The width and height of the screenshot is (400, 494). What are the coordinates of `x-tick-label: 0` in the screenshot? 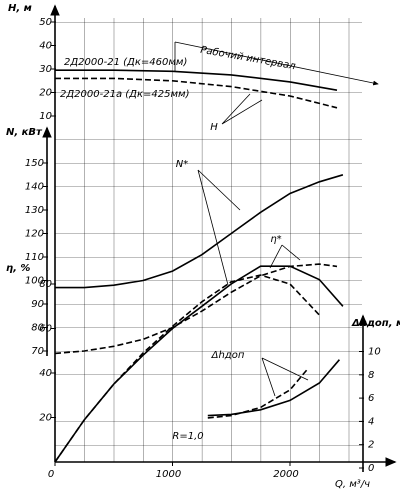 It's located at (51, 474).